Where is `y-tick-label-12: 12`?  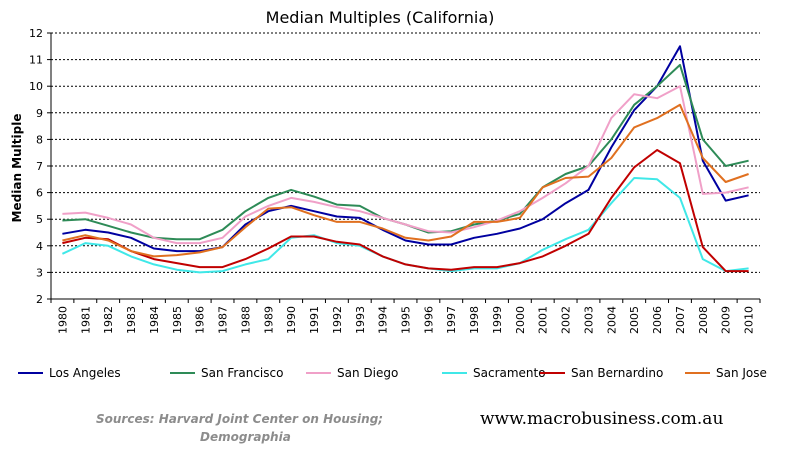 y-tick-label-12: 12 is located at coordinates (36, 33).